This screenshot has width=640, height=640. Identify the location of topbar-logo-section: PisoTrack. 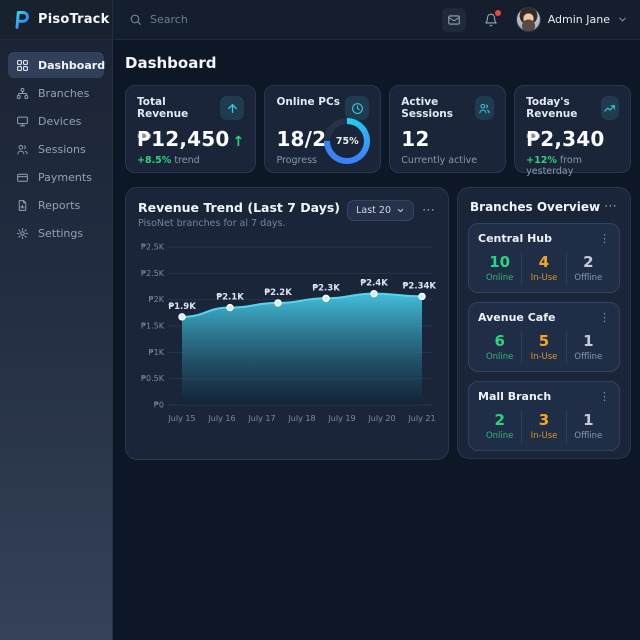
(56, 20).